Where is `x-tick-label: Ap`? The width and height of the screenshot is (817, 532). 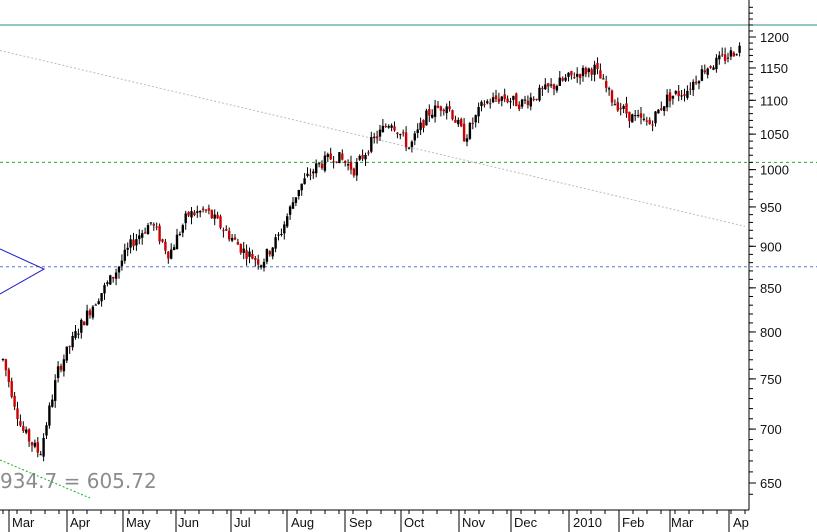 x-tick-label: Ap is located at coordinates (741, 522).